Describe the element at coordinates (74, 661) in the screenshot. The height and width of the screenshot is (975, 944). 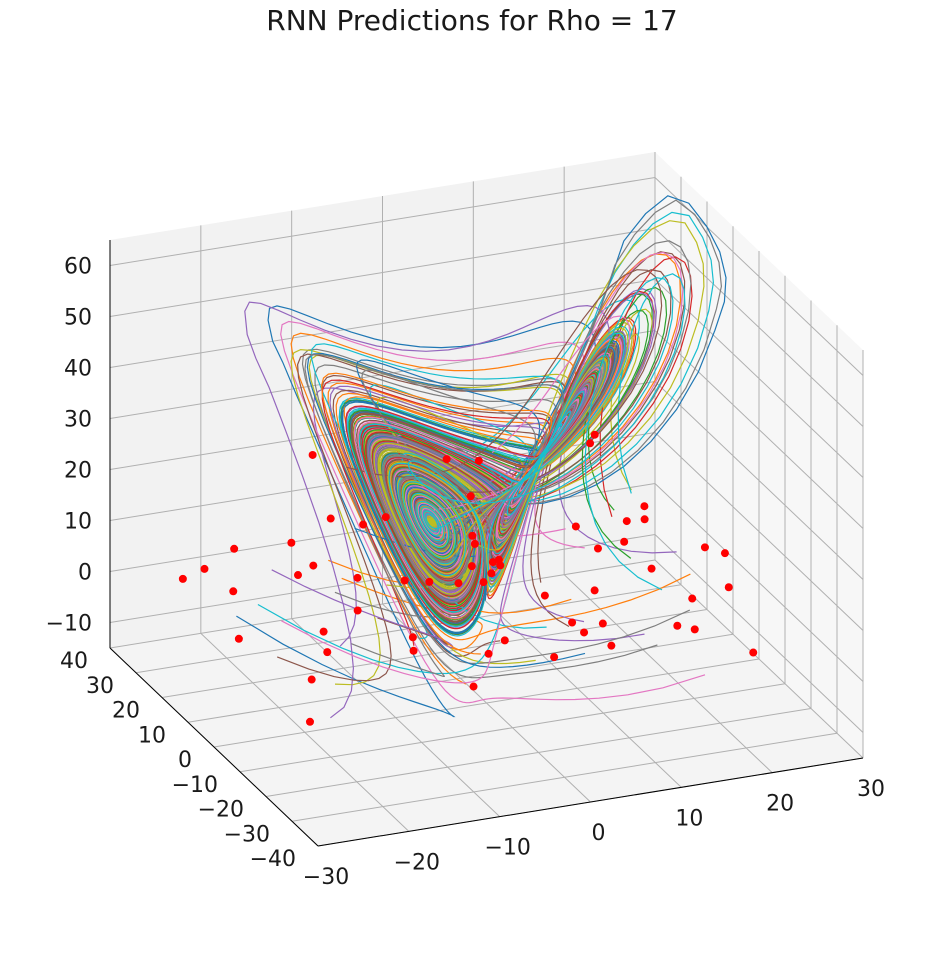
I see `y-tick-label: 40` at that location.